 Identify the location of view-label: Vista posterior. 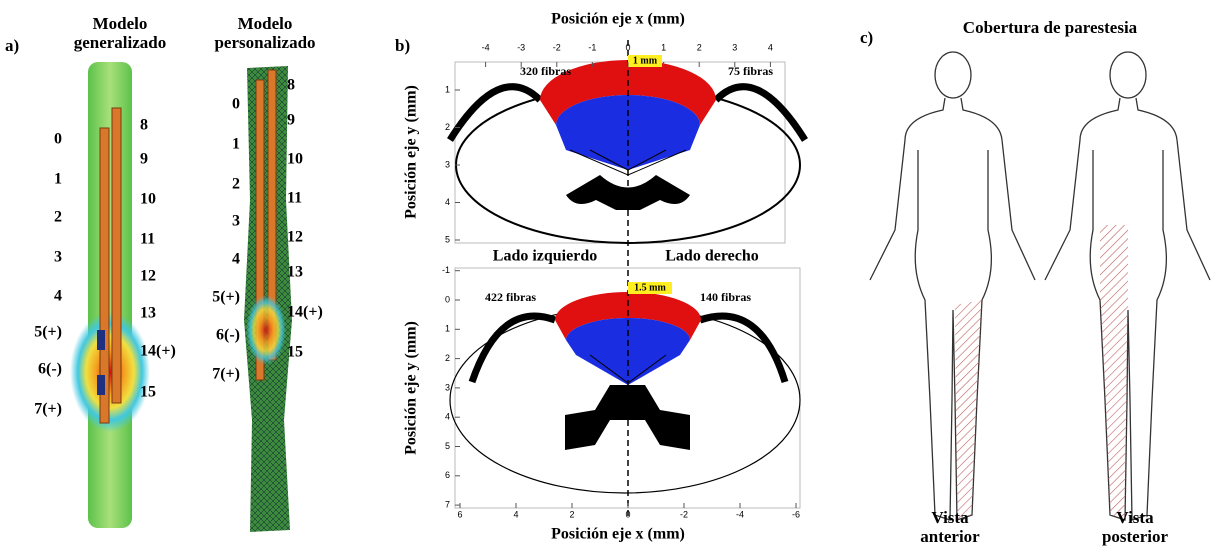
(1135, 527).